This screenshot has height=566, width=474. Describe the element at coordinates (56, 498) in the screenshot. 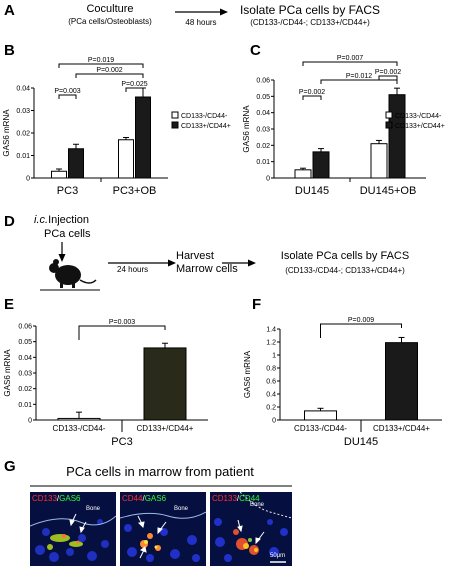

I see `micrograph-1-label: CD133/GAS6` at that location.